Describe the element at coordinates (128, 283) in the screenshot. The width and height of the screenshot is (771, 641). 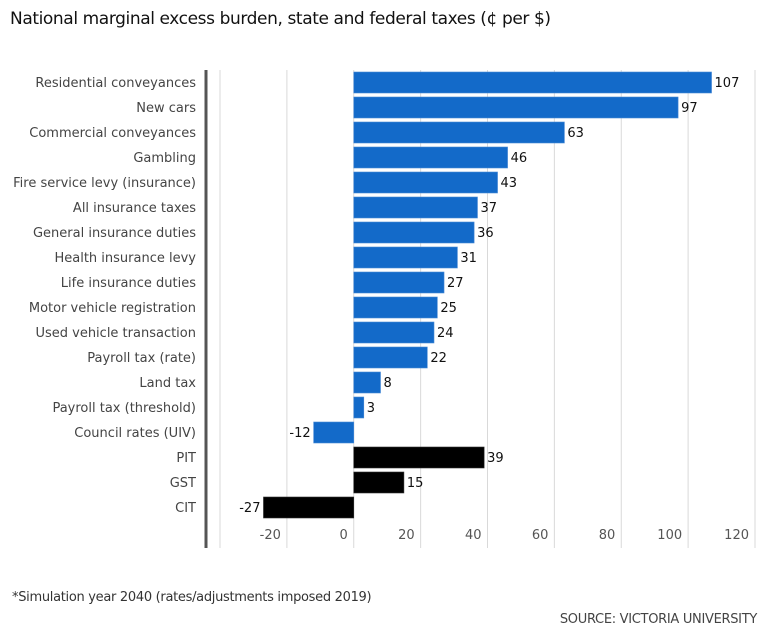
I see `category-label: Life insurance duties` at that location.